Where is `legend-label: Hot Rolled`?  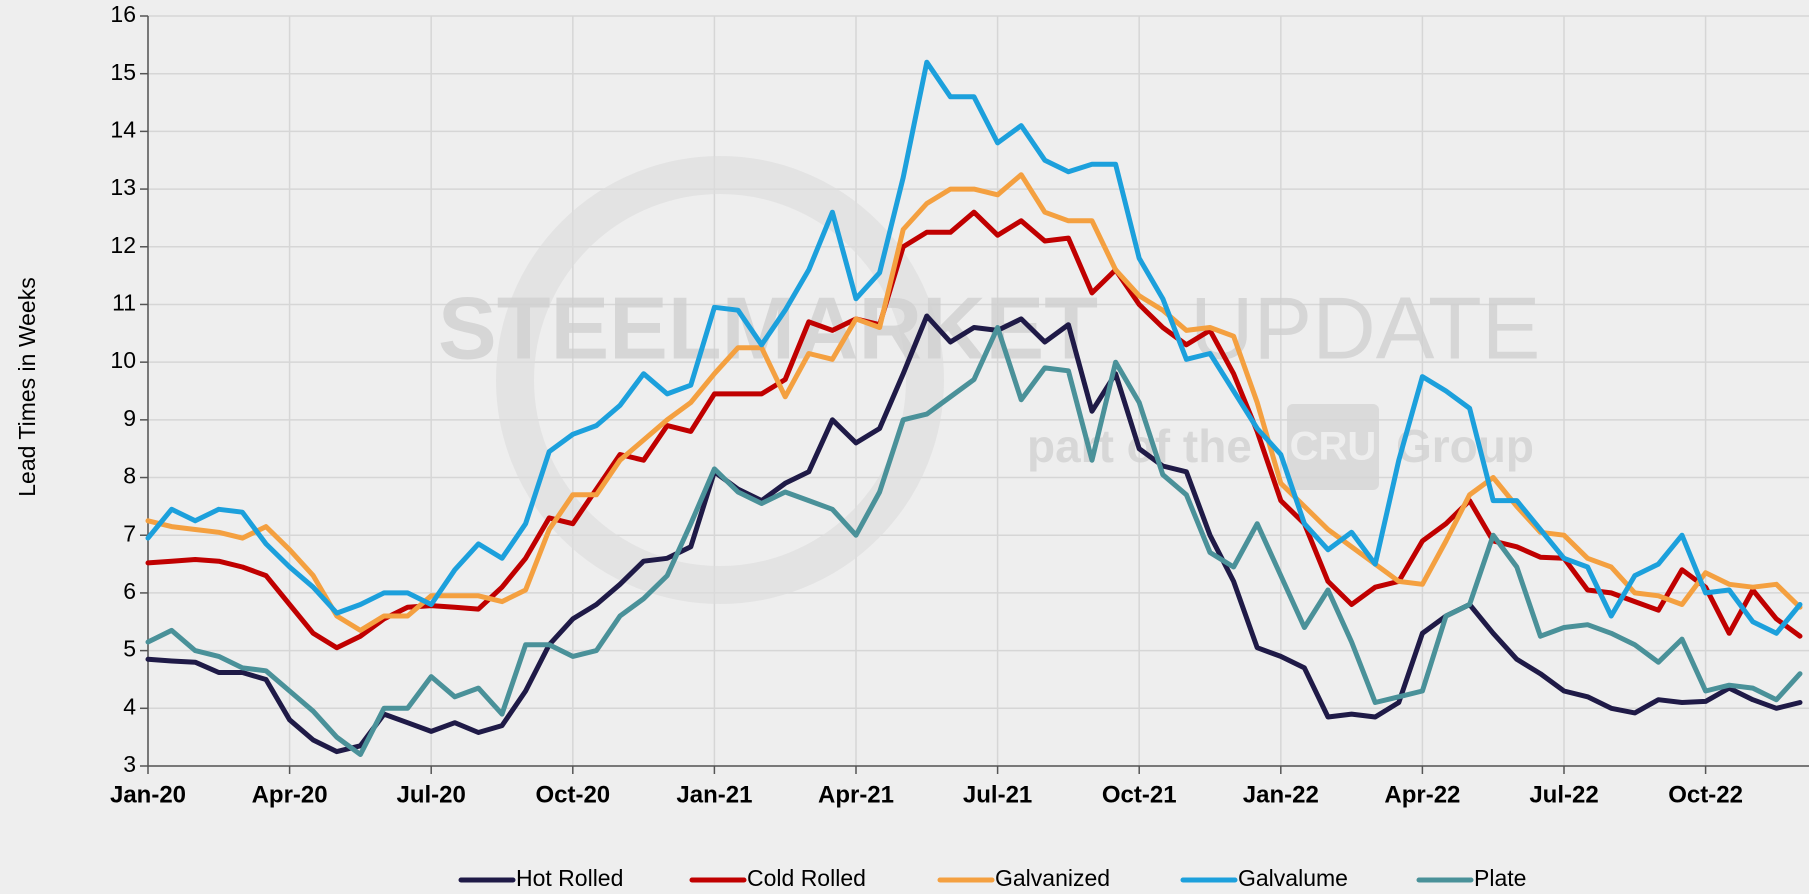
legend-label: Hot Rolled is located at coordinates (569, 878).